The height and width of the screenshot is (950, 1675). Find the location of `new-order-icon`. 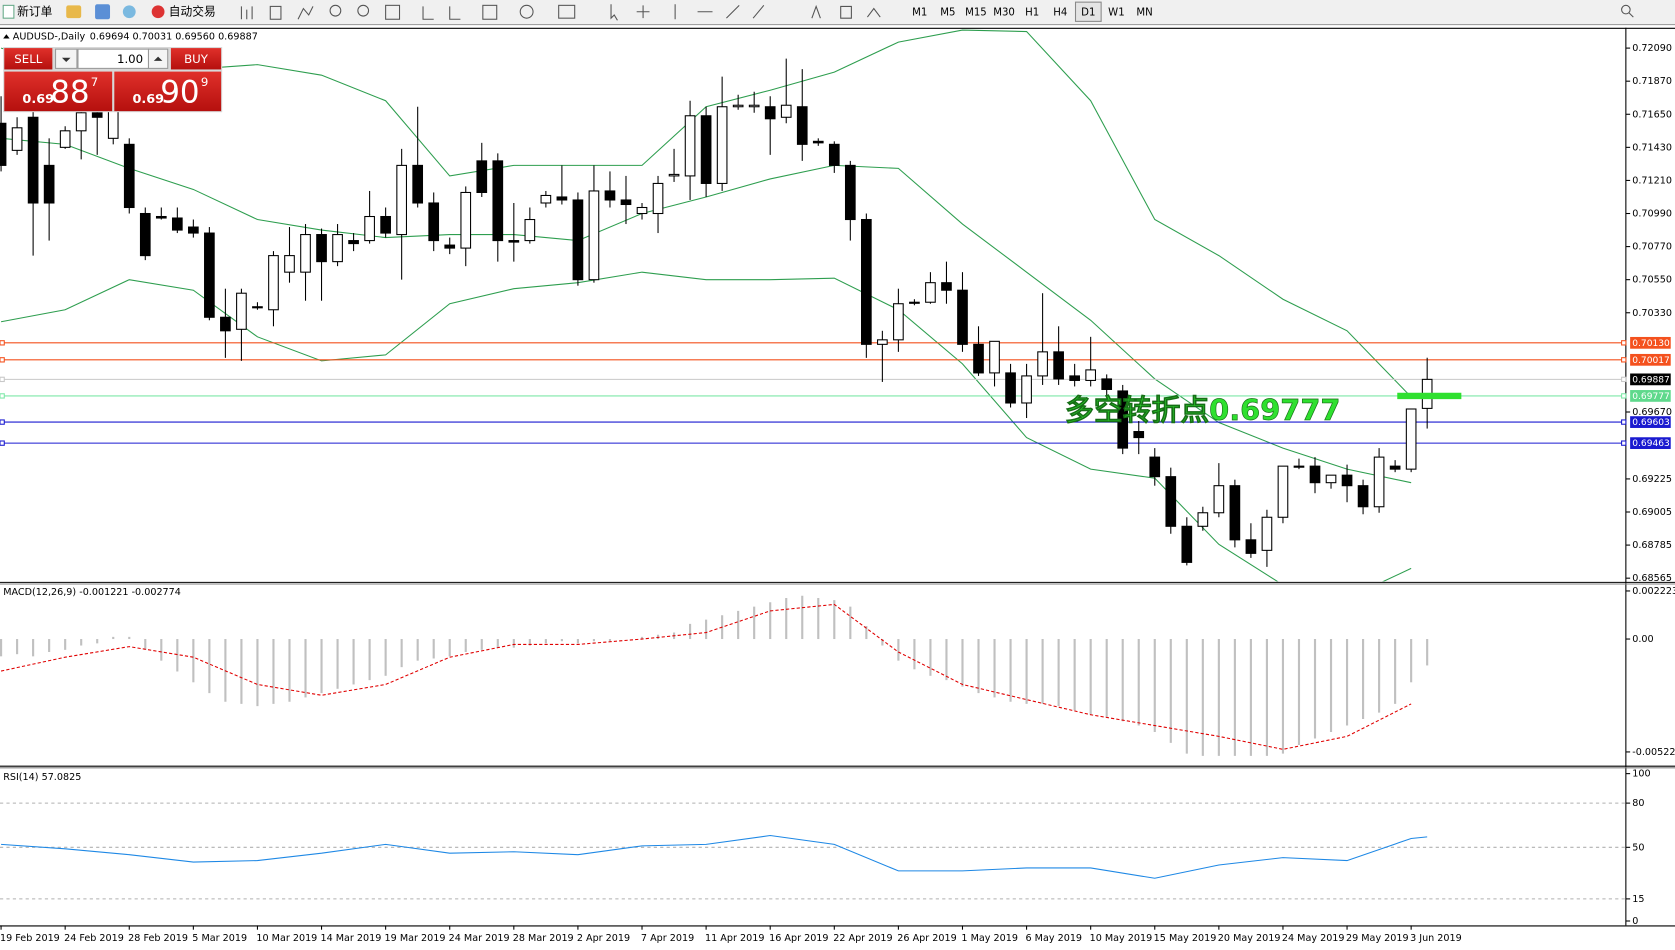

new-order-icon is located at coordinates (8, 11).